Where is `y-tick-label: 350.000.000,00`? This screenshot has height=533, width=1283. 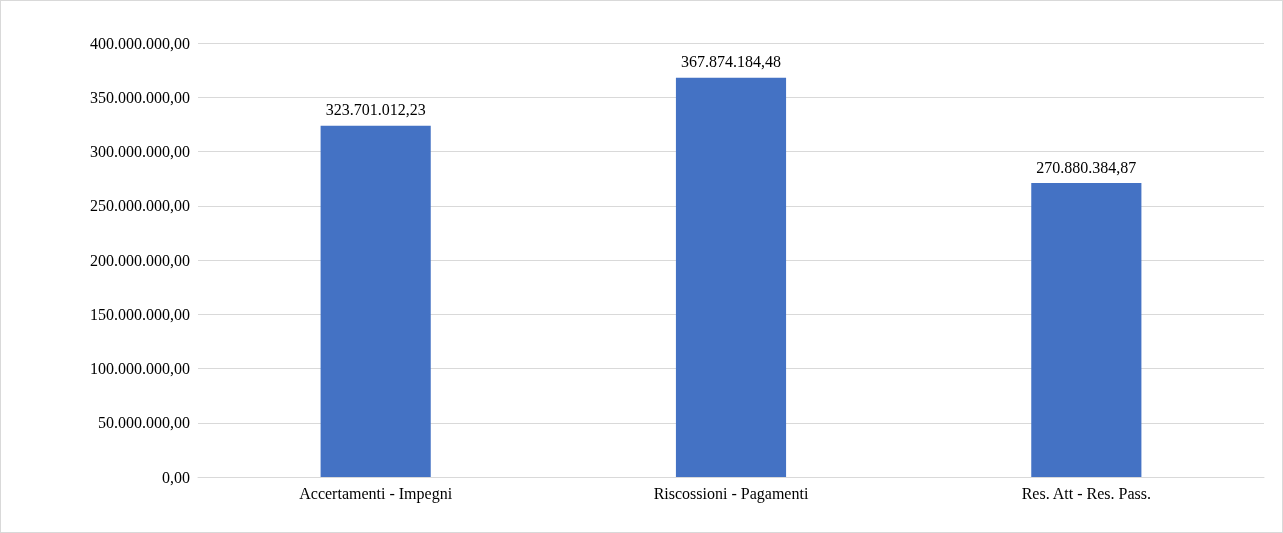
y-tick-label: 350.000.000,00 is located at coordinates (140, 97).